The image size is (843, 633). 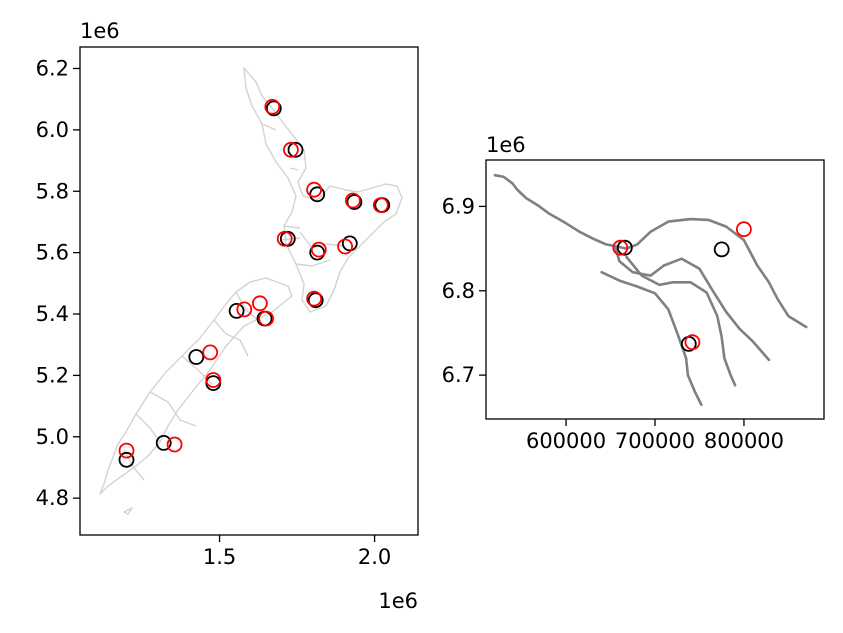 What do you see at coordinates (398, 601) in the screenshot?
I see `nz-x-offset-label: 1e6` at bounding box center [398, 601].